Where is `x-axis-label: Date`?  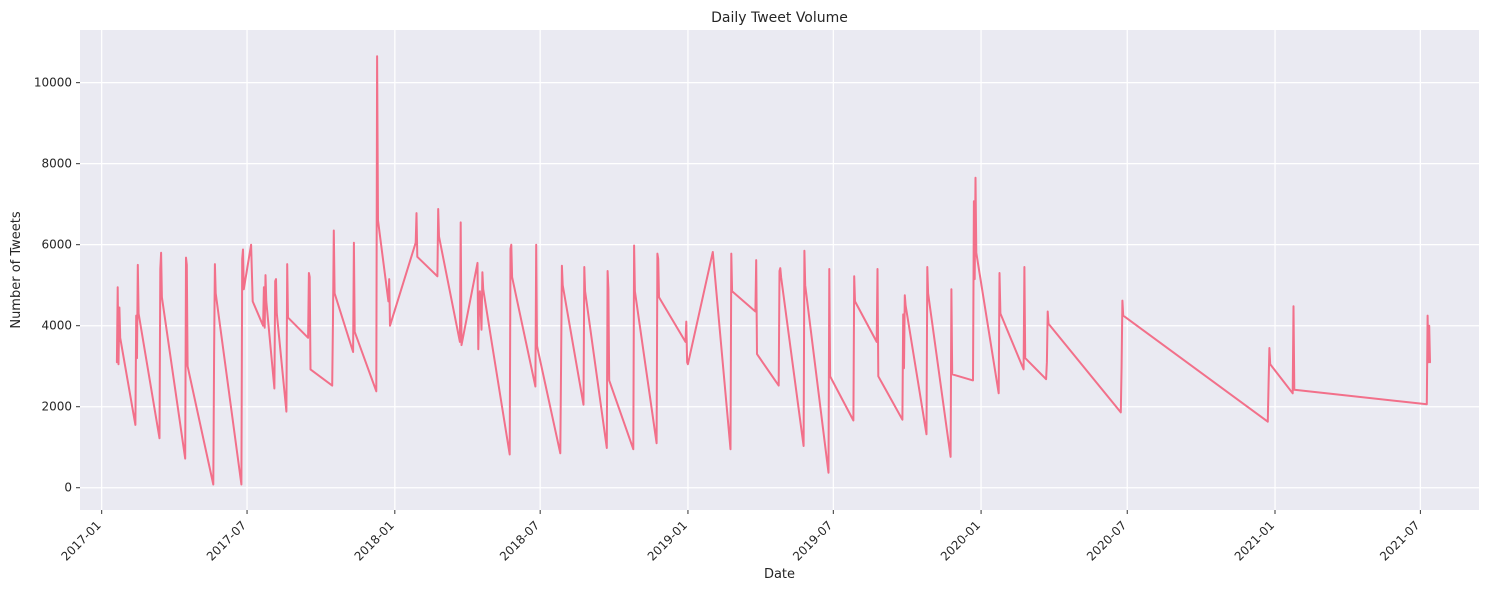 x-axis-label: Date is located at coordinates (779, 574).